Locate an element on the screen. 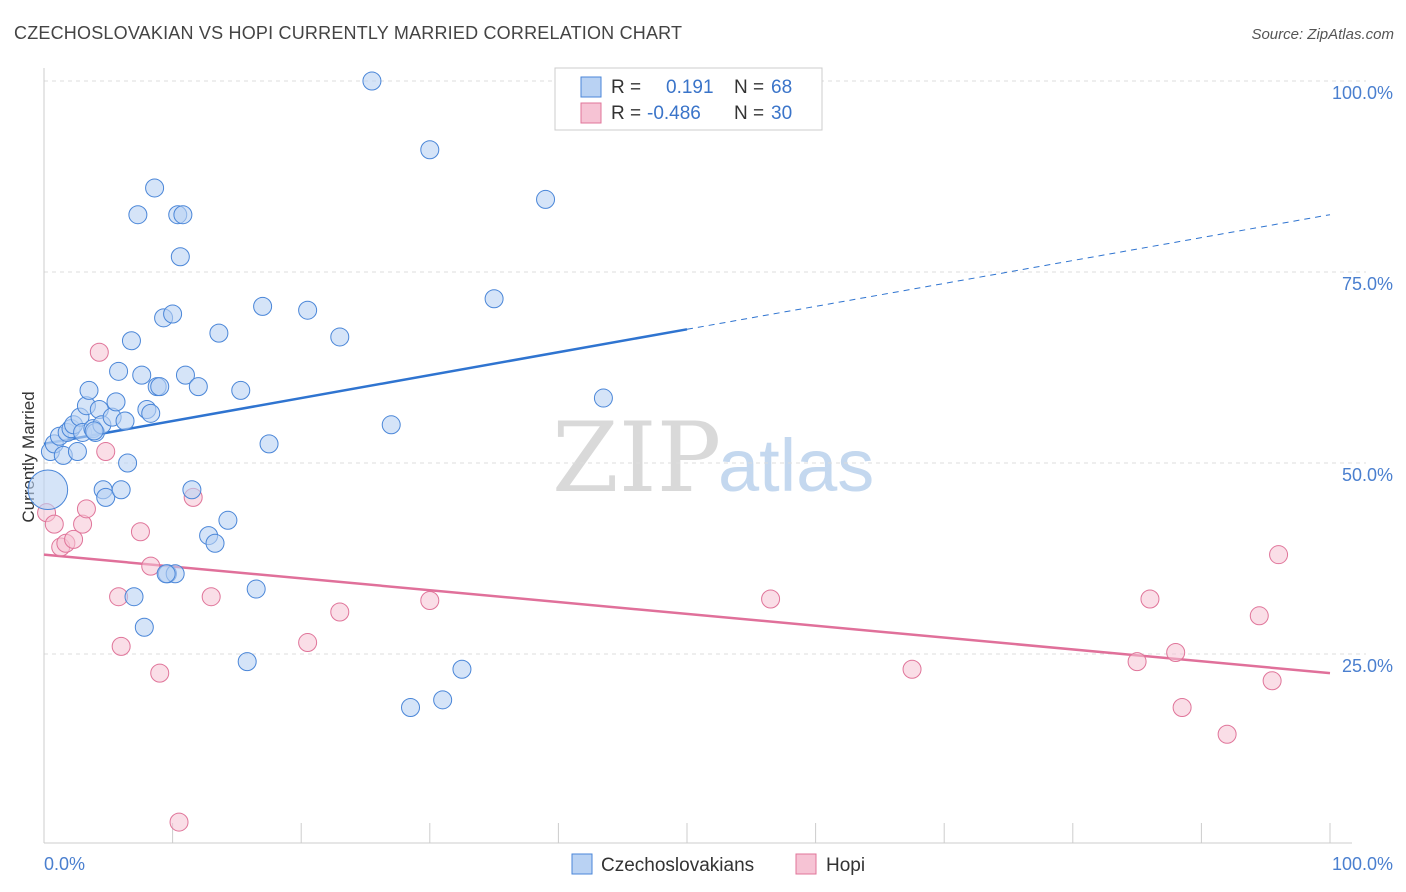 The image size is (1406, 892). y-tick-label: 50.0% is located at coordinates (1367, 475).